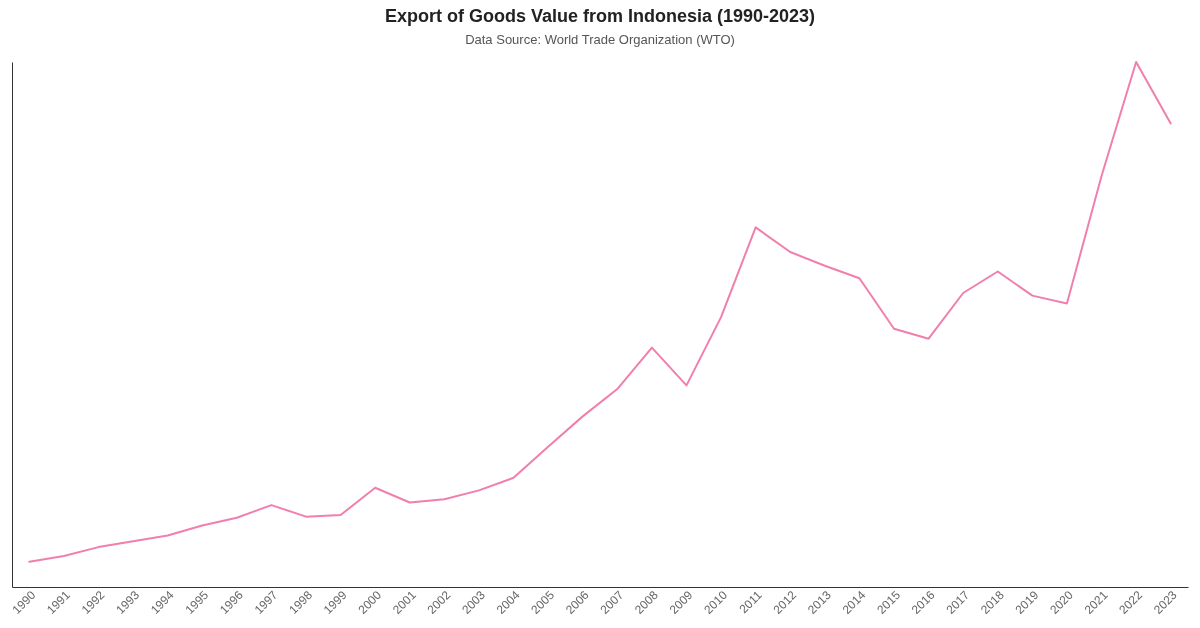 The width and height of the screenshot is (1200, 628). What do you see at coordinates (600, 39) in the screenshot?
I see `chart-subtitle: Data Source: World Trade Organization (WTO)` at bounding box center [600, 39].